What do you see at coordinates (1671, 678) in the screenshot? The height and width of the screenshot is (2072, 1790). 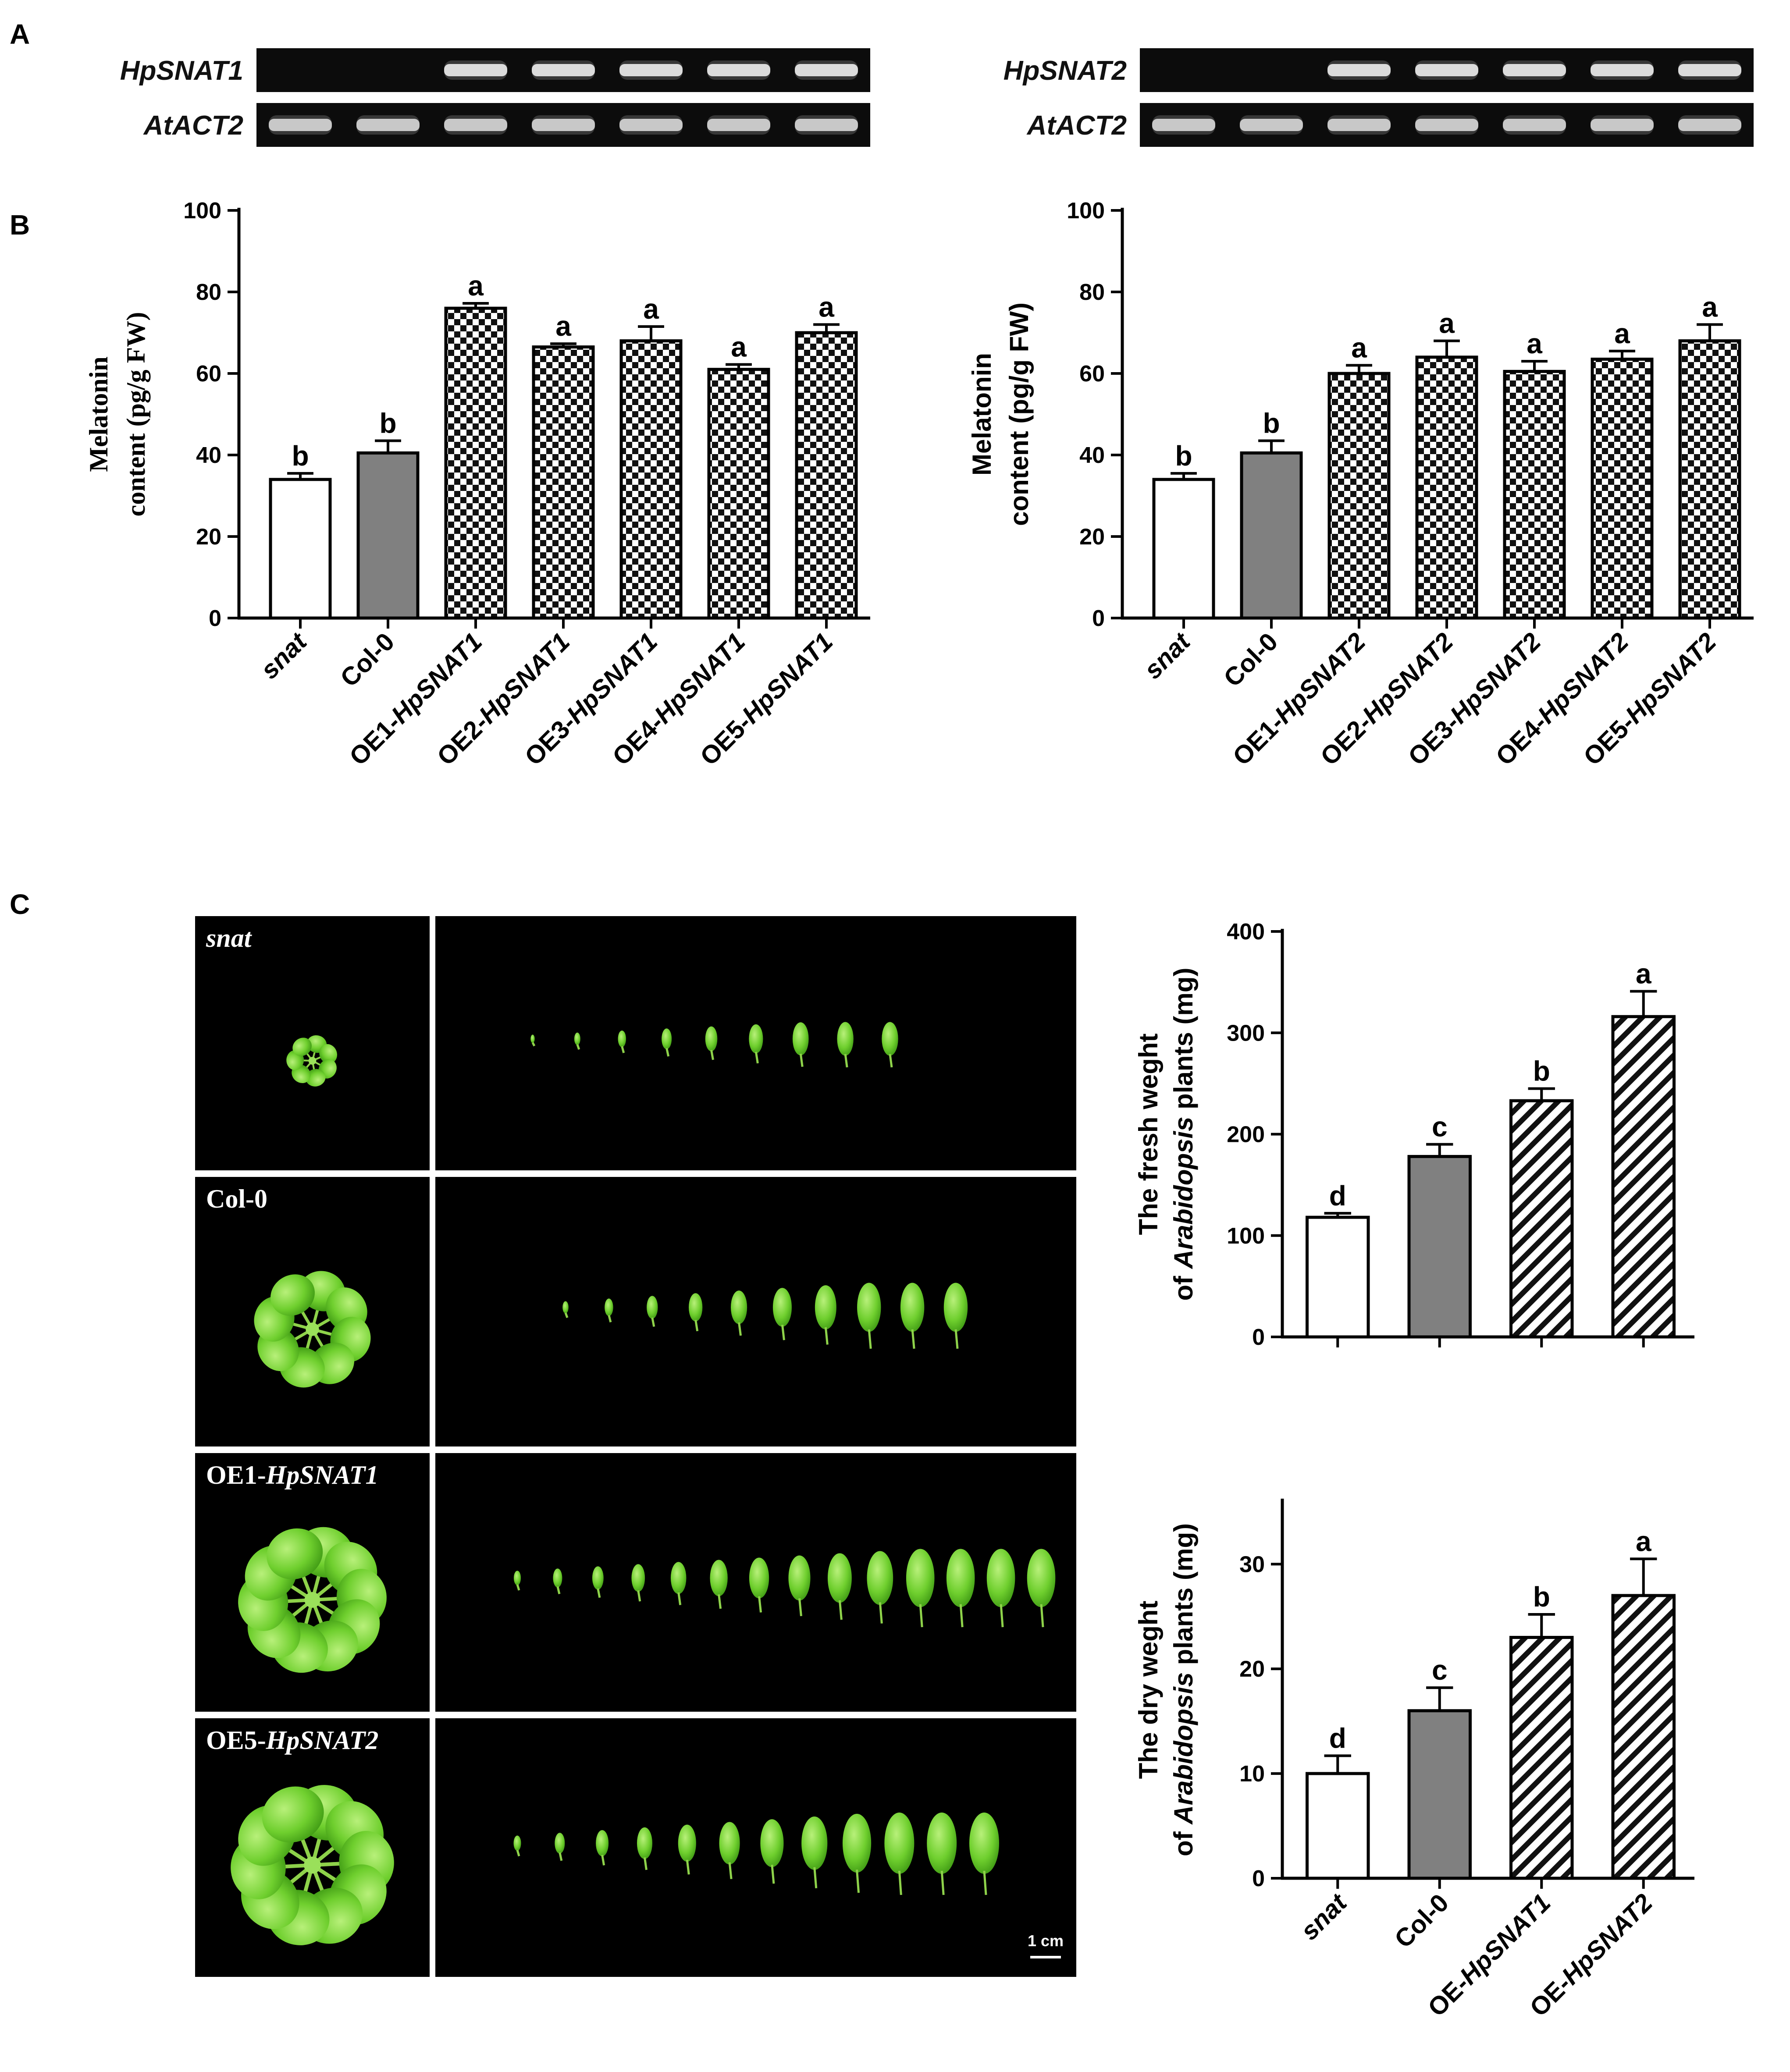 I see `x-category-text-italic: HpSNAT2` at bounding box center [1671, 678].